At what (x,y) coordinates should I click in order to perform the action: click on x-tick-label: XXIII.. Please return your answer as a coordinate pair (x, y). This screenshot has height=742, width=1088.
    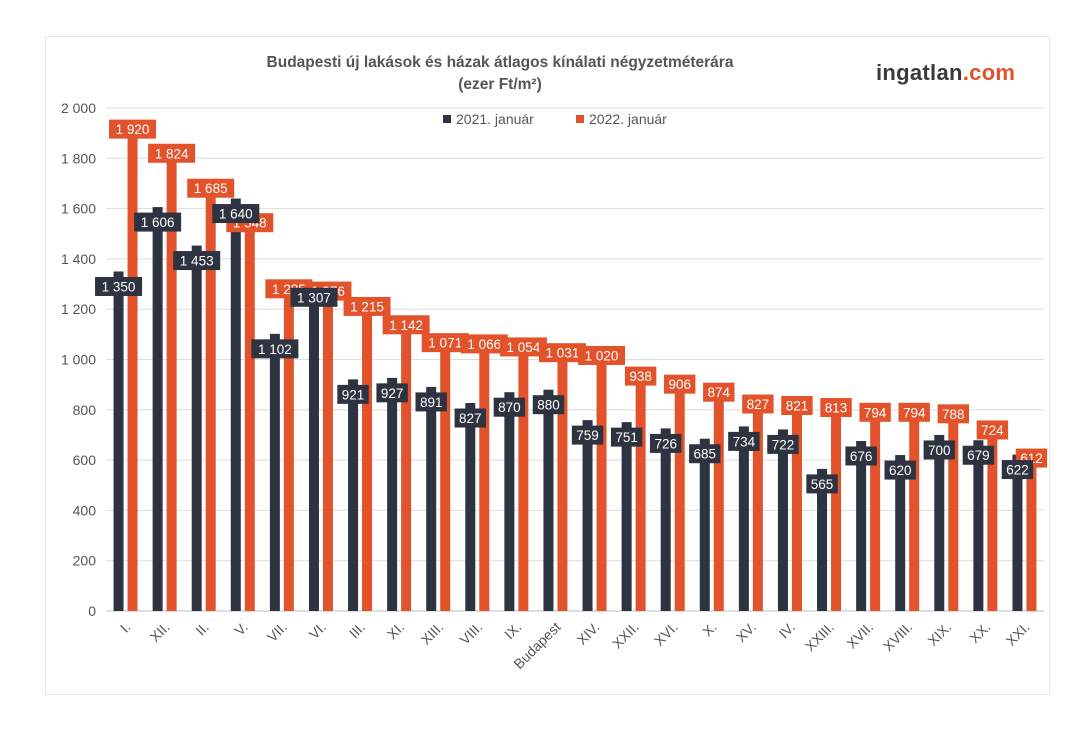
    Looking at the image, I should click on (820, 637).